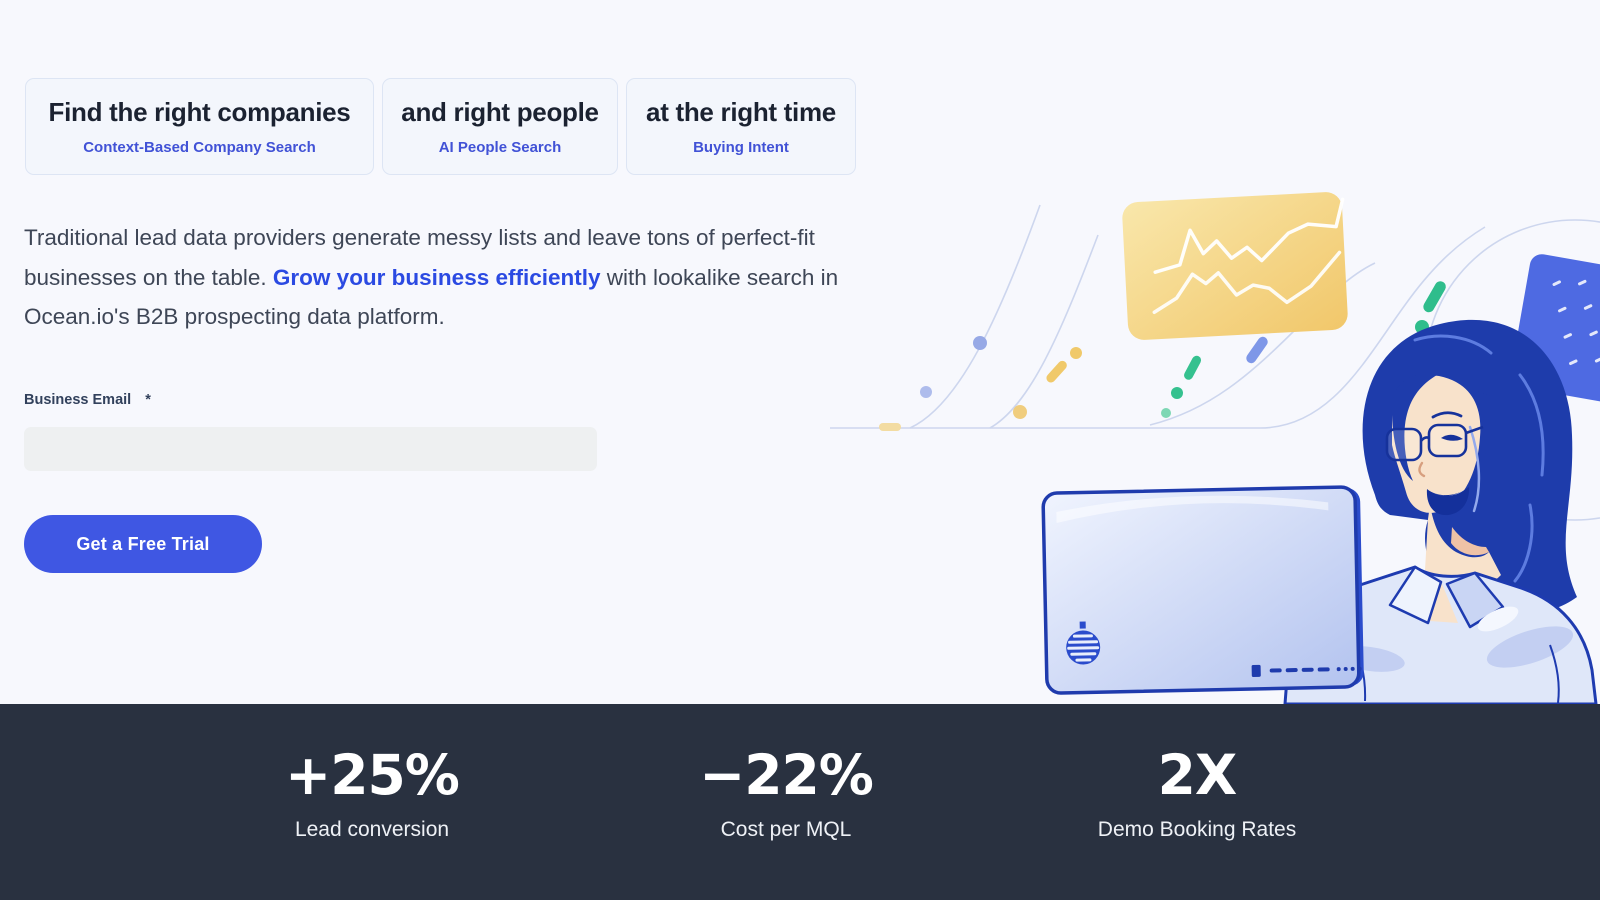  What do you see at coordinates (1462, 550) in the screenshot?
I see `neck` at bounding box center [1462, 550].